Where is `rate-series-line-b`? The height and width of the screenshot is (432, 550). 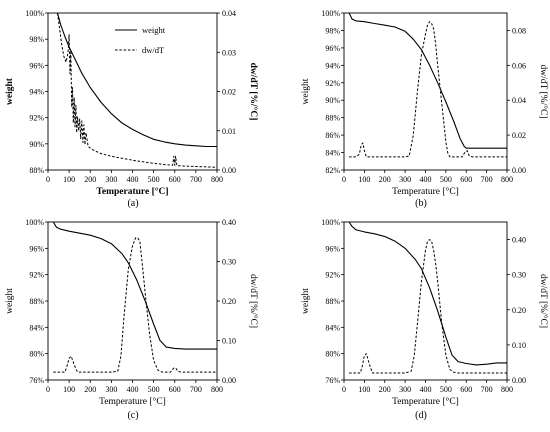
rate-series-line-b is located at coordinates (428, 89).